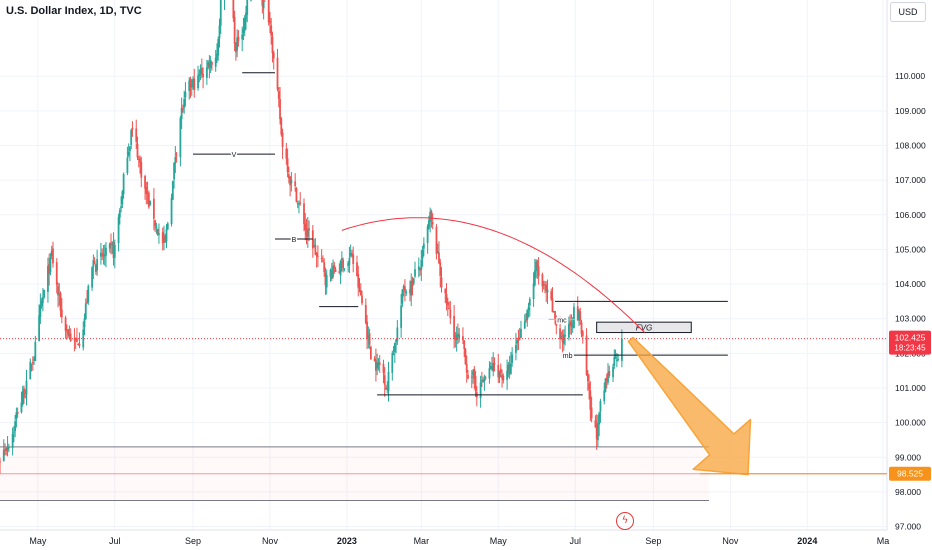 Image resolution: width=932 pixels, height=550 pixels. What do you see at coordinates (625, 521) in the screenshot?
I see `lightning-icon: ϟ` at bounding box center [625, 521].